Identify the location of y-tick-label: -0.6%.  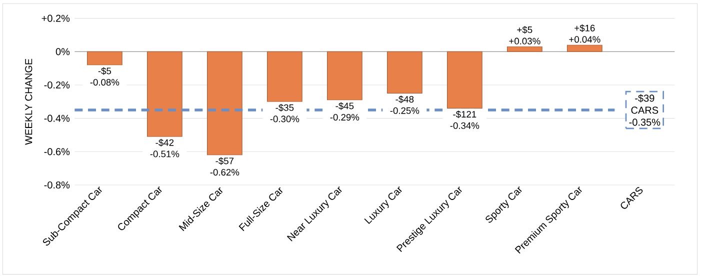
(57, 152).